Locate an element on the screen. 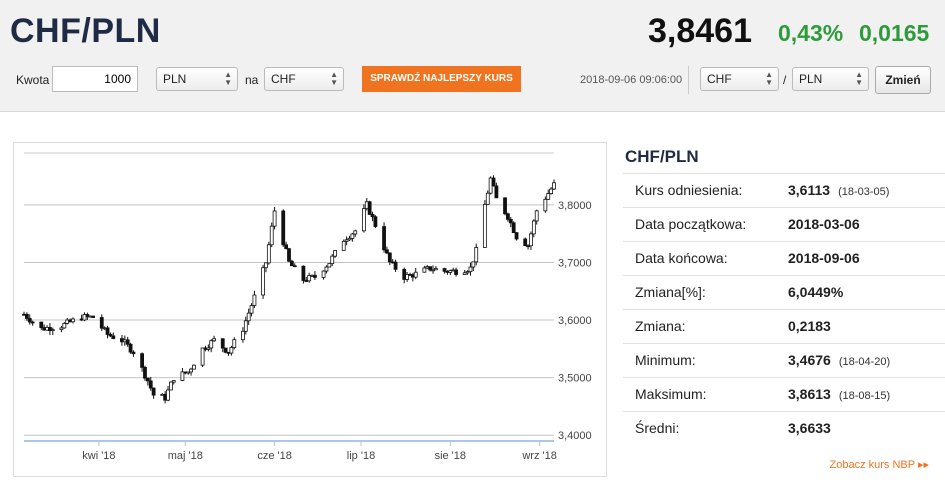  stats-row: Maksimum: 3,8613 (18-08-15) is located at coordinates (784, 394).